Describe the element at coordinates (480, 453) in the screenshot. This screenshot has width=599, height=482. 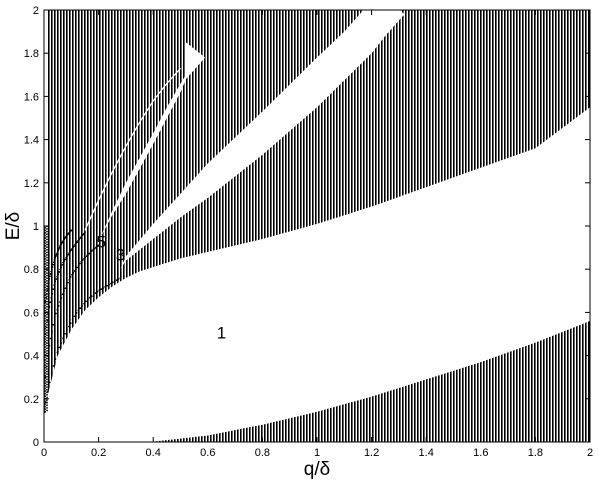
I see `x-tick-label: 1.6` at that location.